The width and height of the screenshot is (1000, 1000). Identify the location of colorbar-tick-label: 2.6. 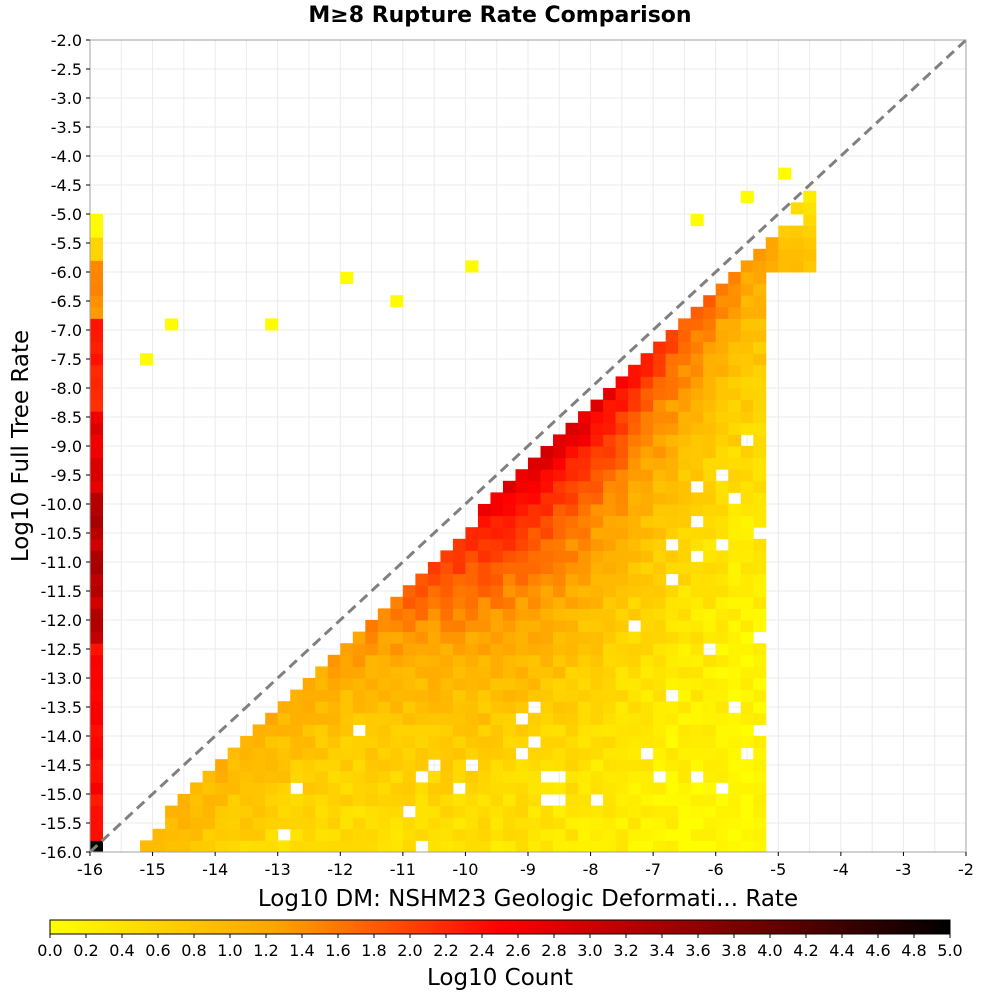
(517, 950).